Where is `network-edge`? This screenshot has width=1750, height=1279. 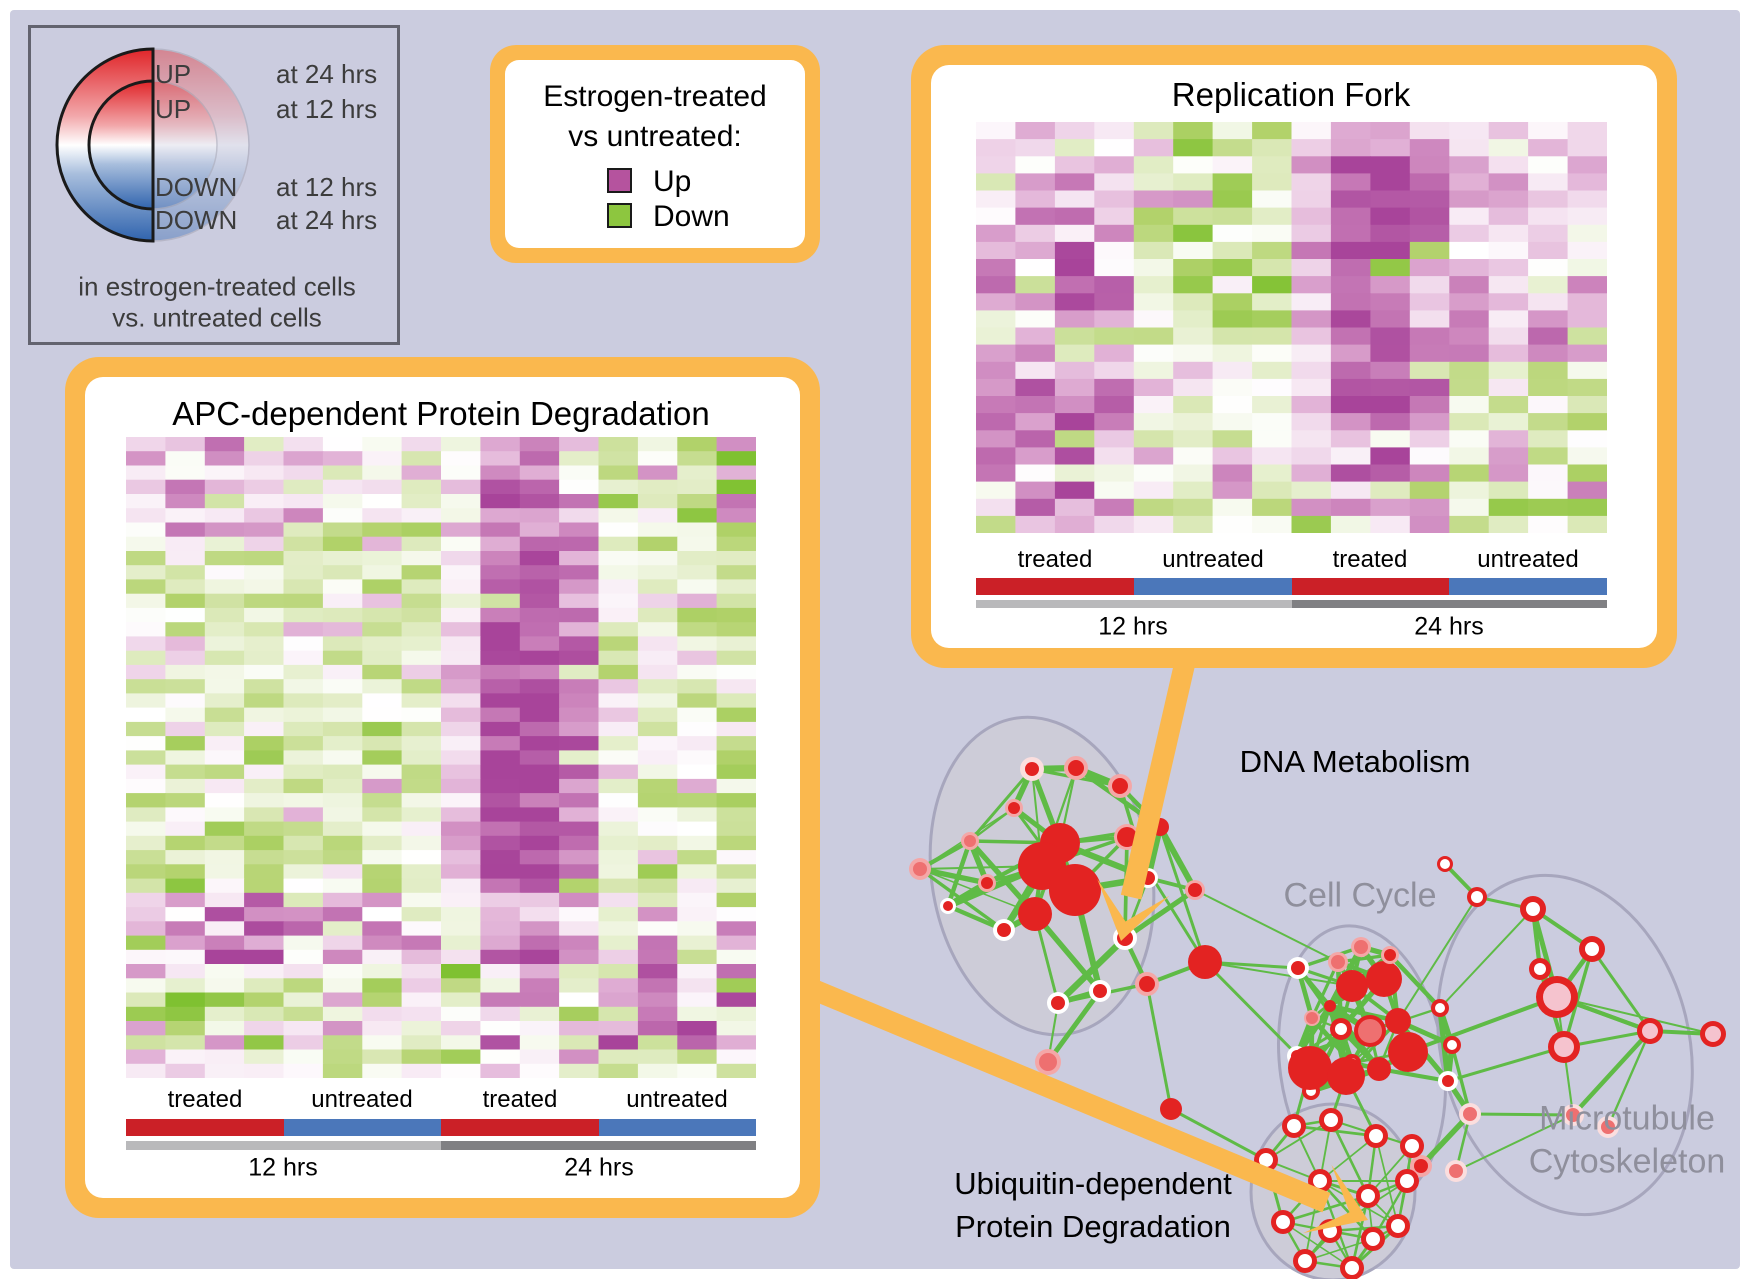 network-edge is located at coordinates (1298, 1140).